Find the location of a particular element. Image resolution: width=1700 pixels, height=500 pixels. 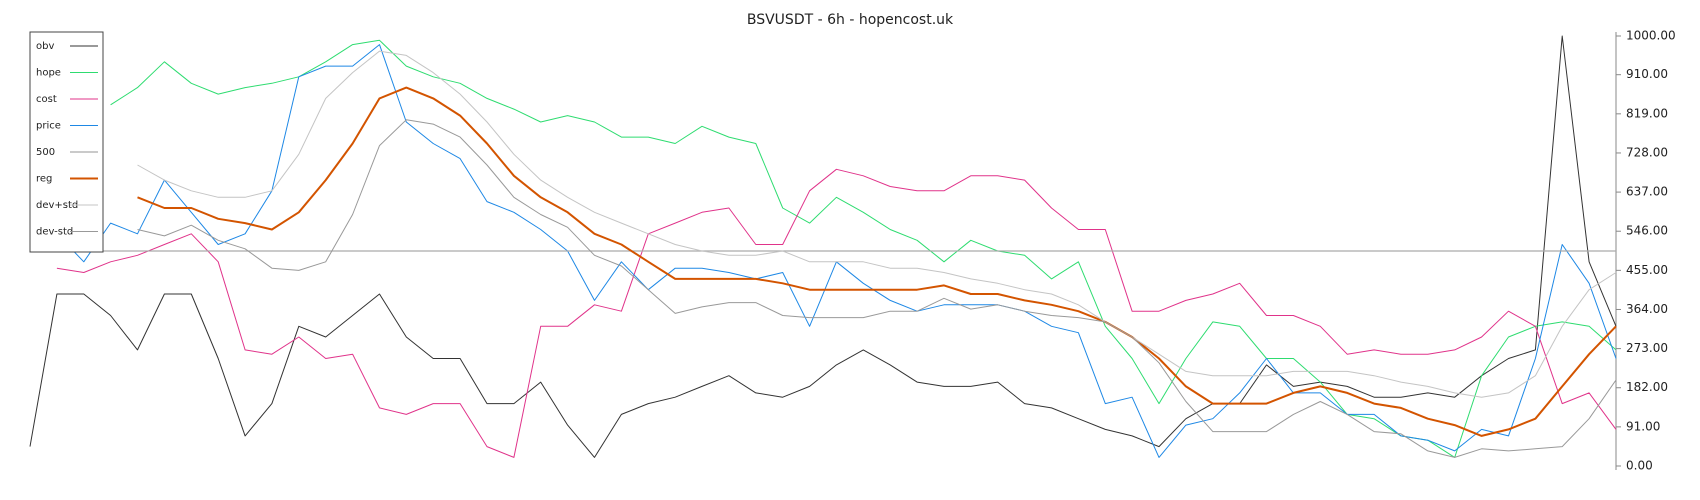

legend-label: 500 is located at coordinates (45, 152).